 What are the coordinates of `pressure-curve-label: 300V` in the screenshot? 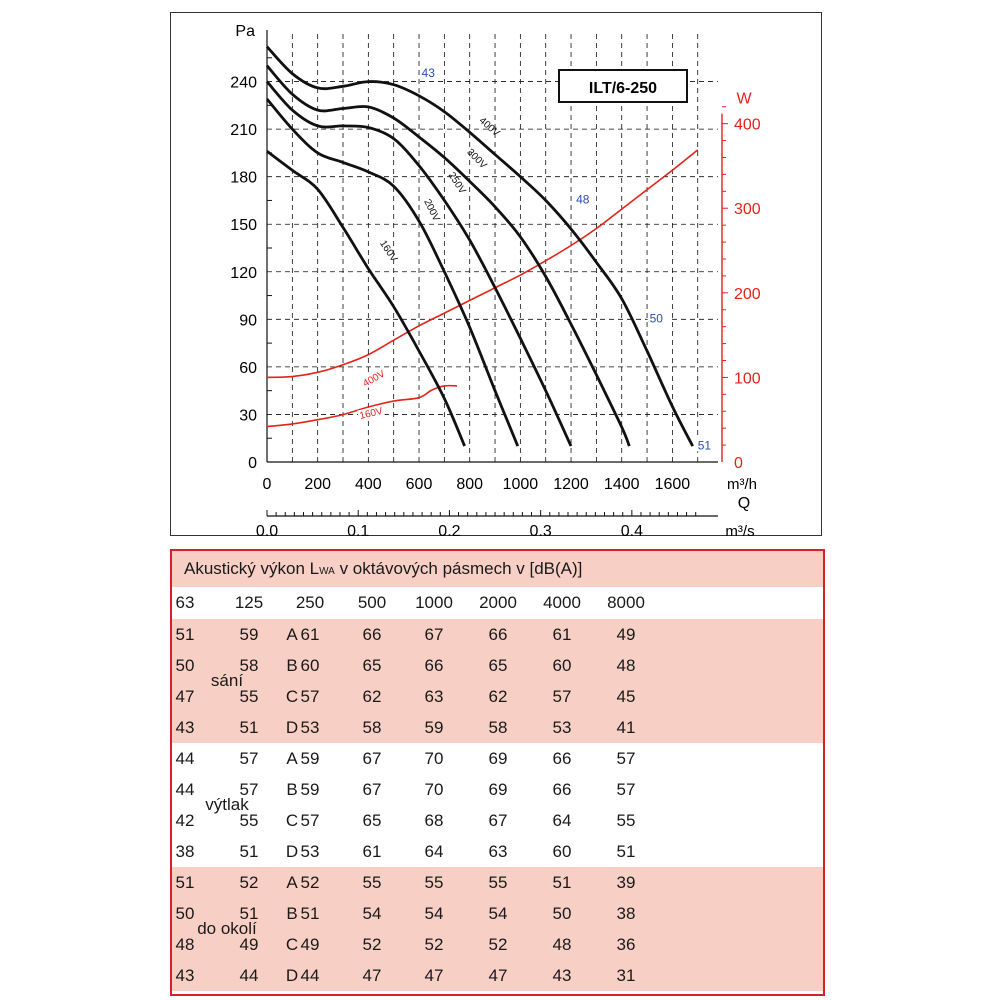 It's located at (476, 159).